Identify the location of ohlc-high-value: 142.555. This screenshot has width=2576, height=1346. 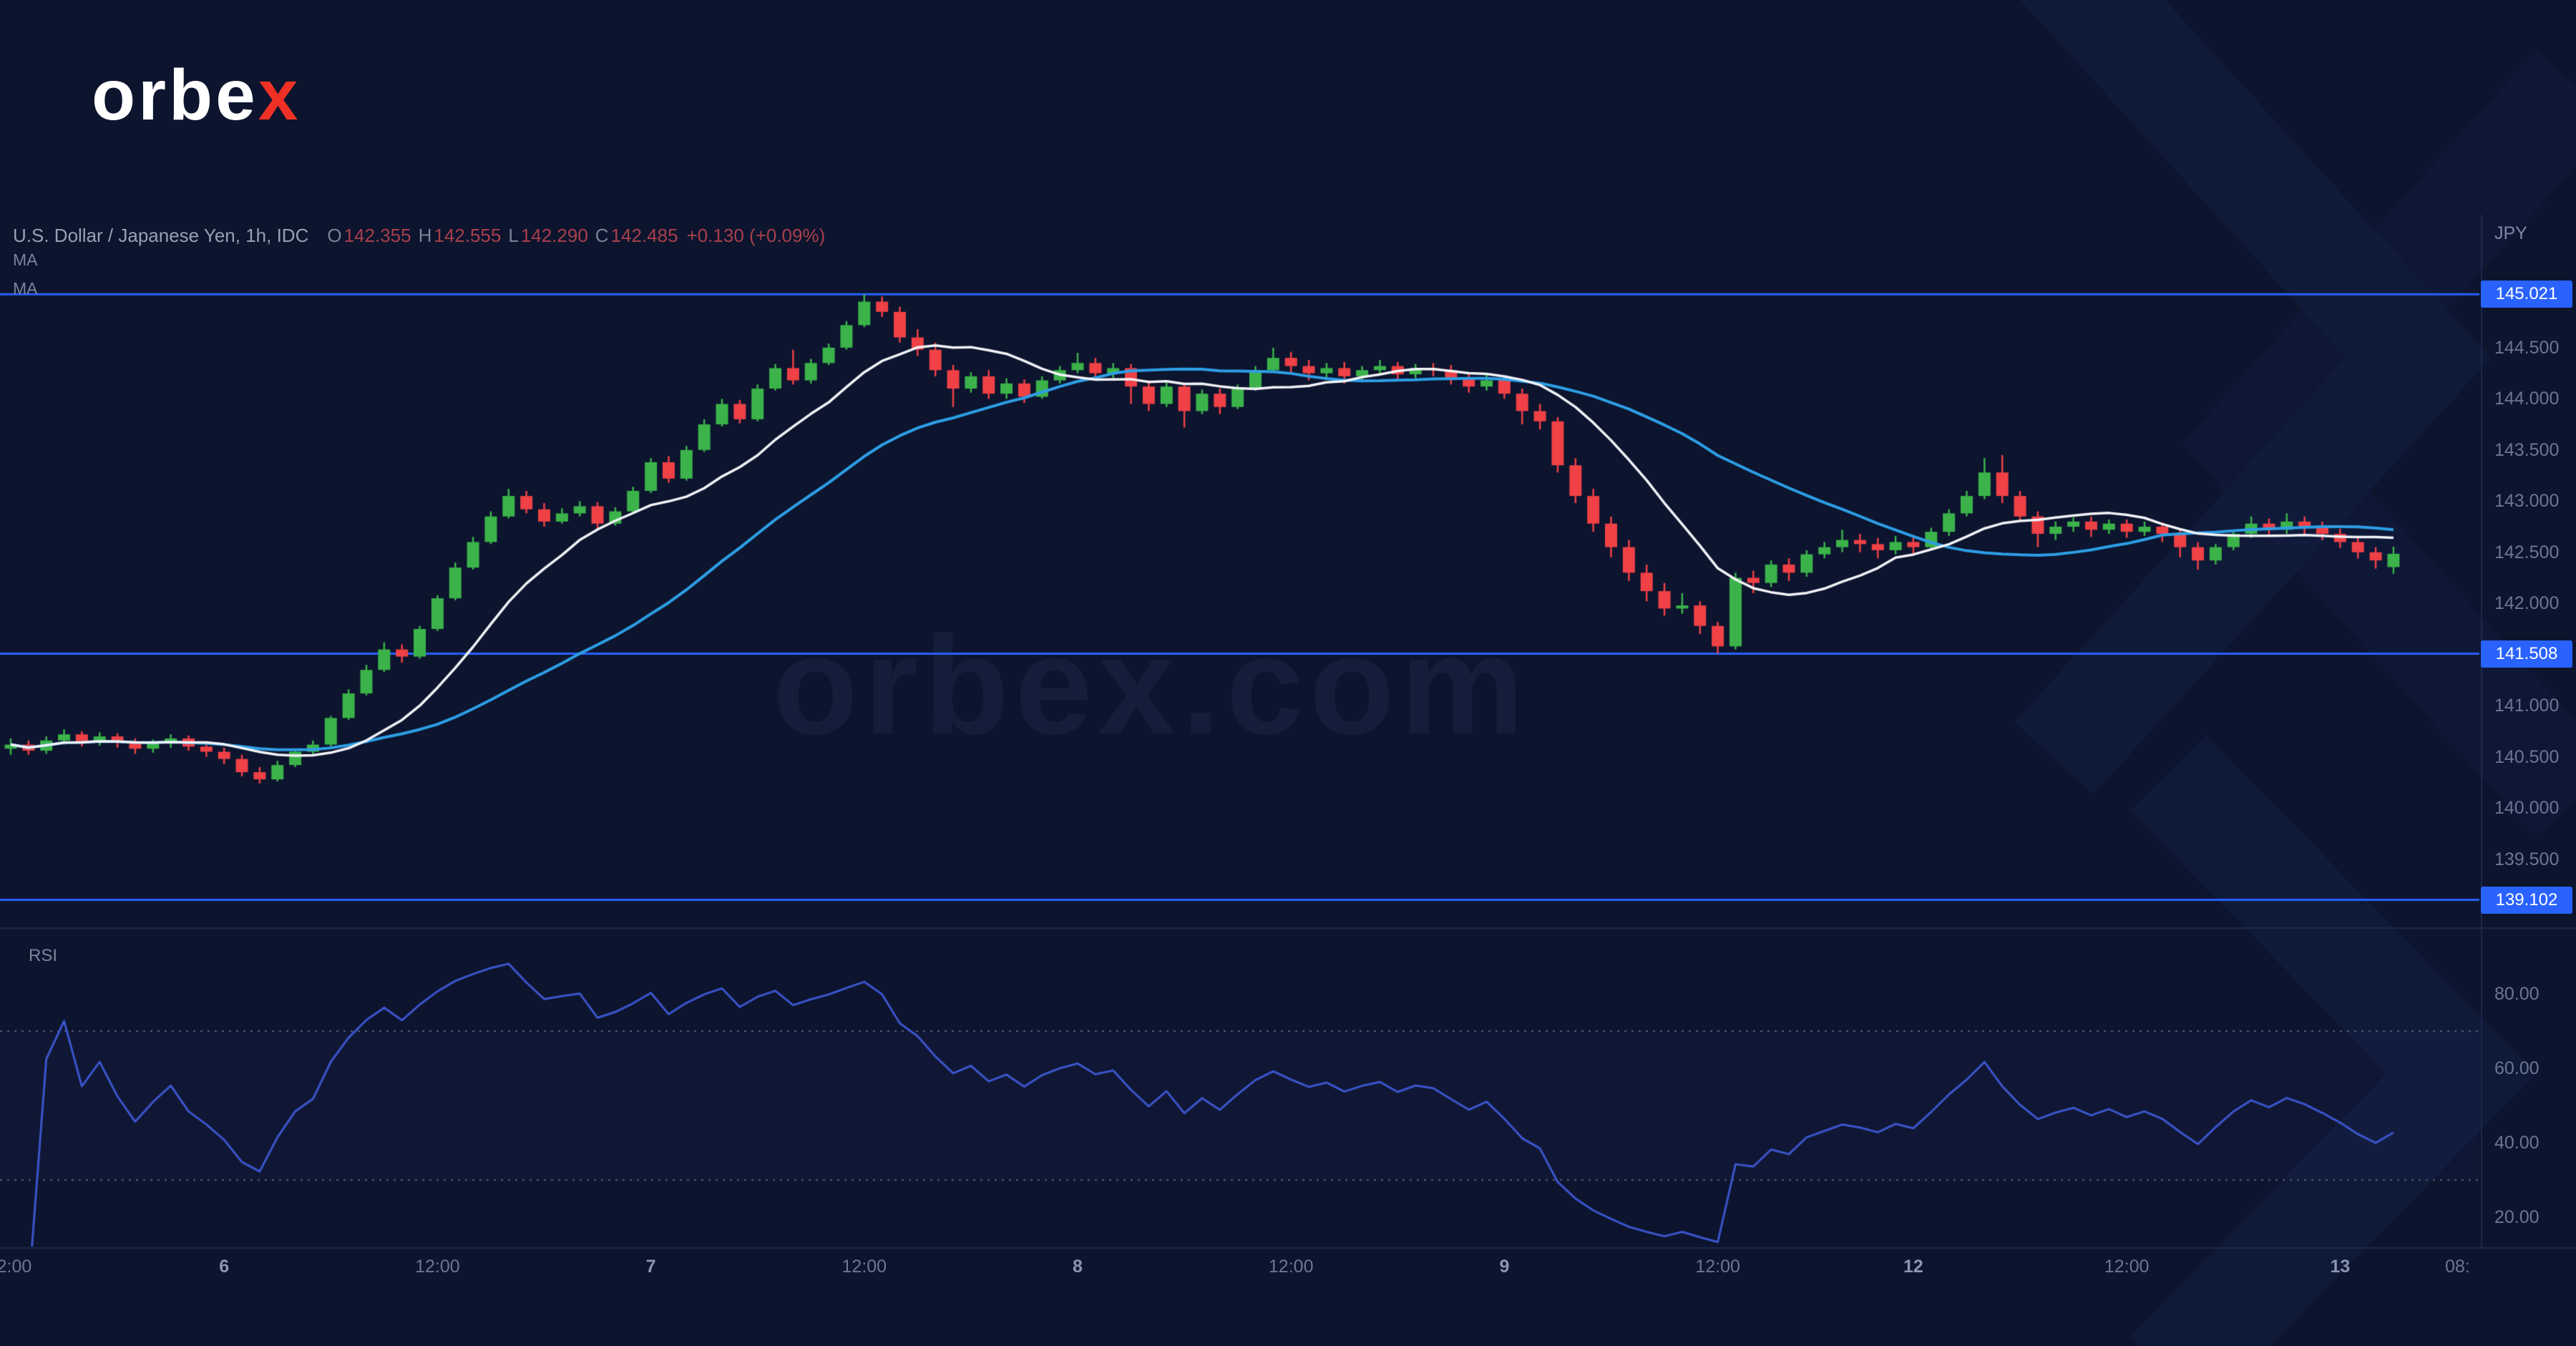
(468, 235).